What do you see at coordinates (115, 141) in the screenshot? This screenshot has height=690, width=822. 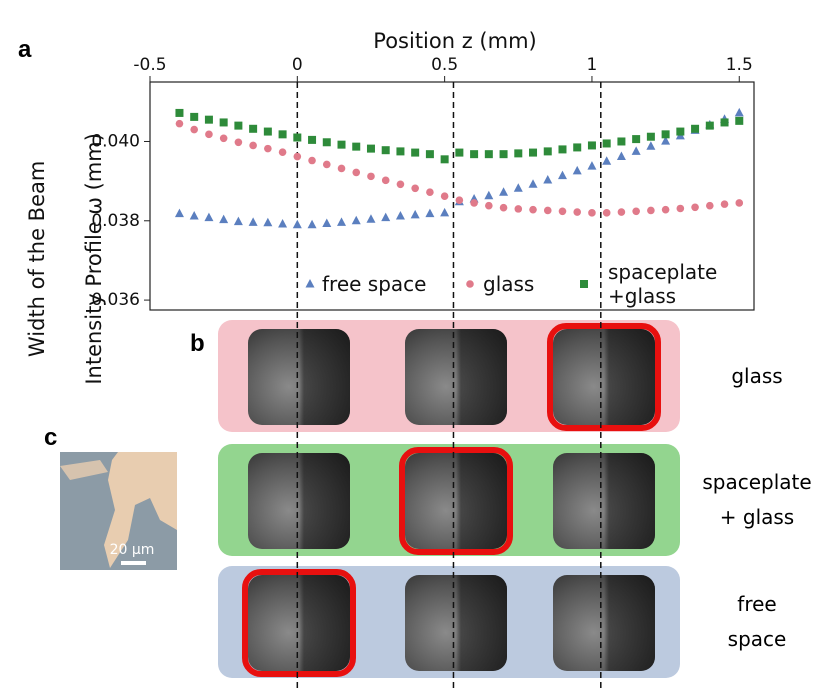 I see `y-tick-label: 0.040` at bounding box center [115, 141].